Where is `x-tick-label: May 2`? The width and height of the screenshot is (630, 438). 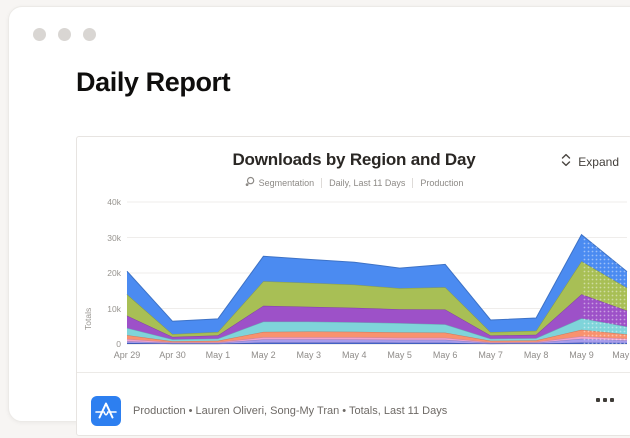 x-tick-label: May 2 is located at coordinates (263, 355).